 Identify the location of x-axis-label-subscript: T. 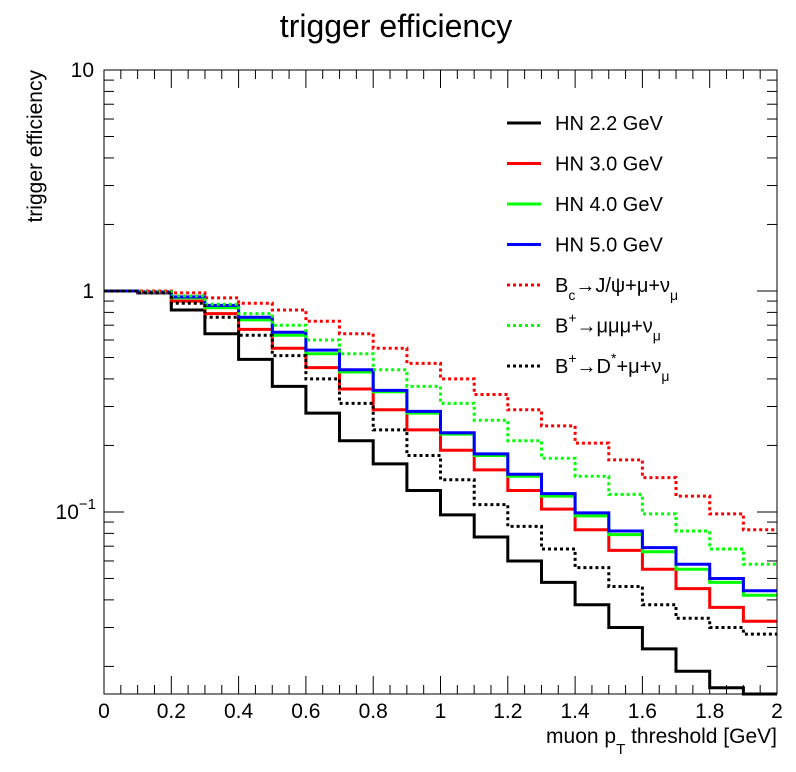
(620, 749).